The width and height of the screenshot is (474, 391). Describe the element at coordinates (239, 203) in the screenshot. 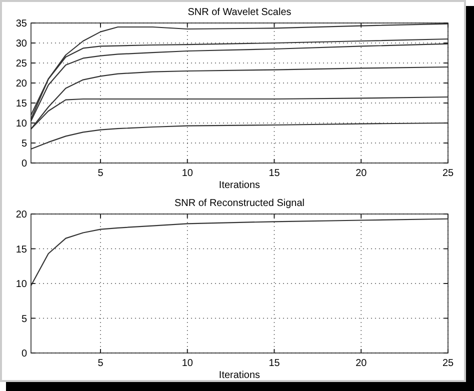

I see `chart-title: SNR of Reconstructed Signal` at that location.